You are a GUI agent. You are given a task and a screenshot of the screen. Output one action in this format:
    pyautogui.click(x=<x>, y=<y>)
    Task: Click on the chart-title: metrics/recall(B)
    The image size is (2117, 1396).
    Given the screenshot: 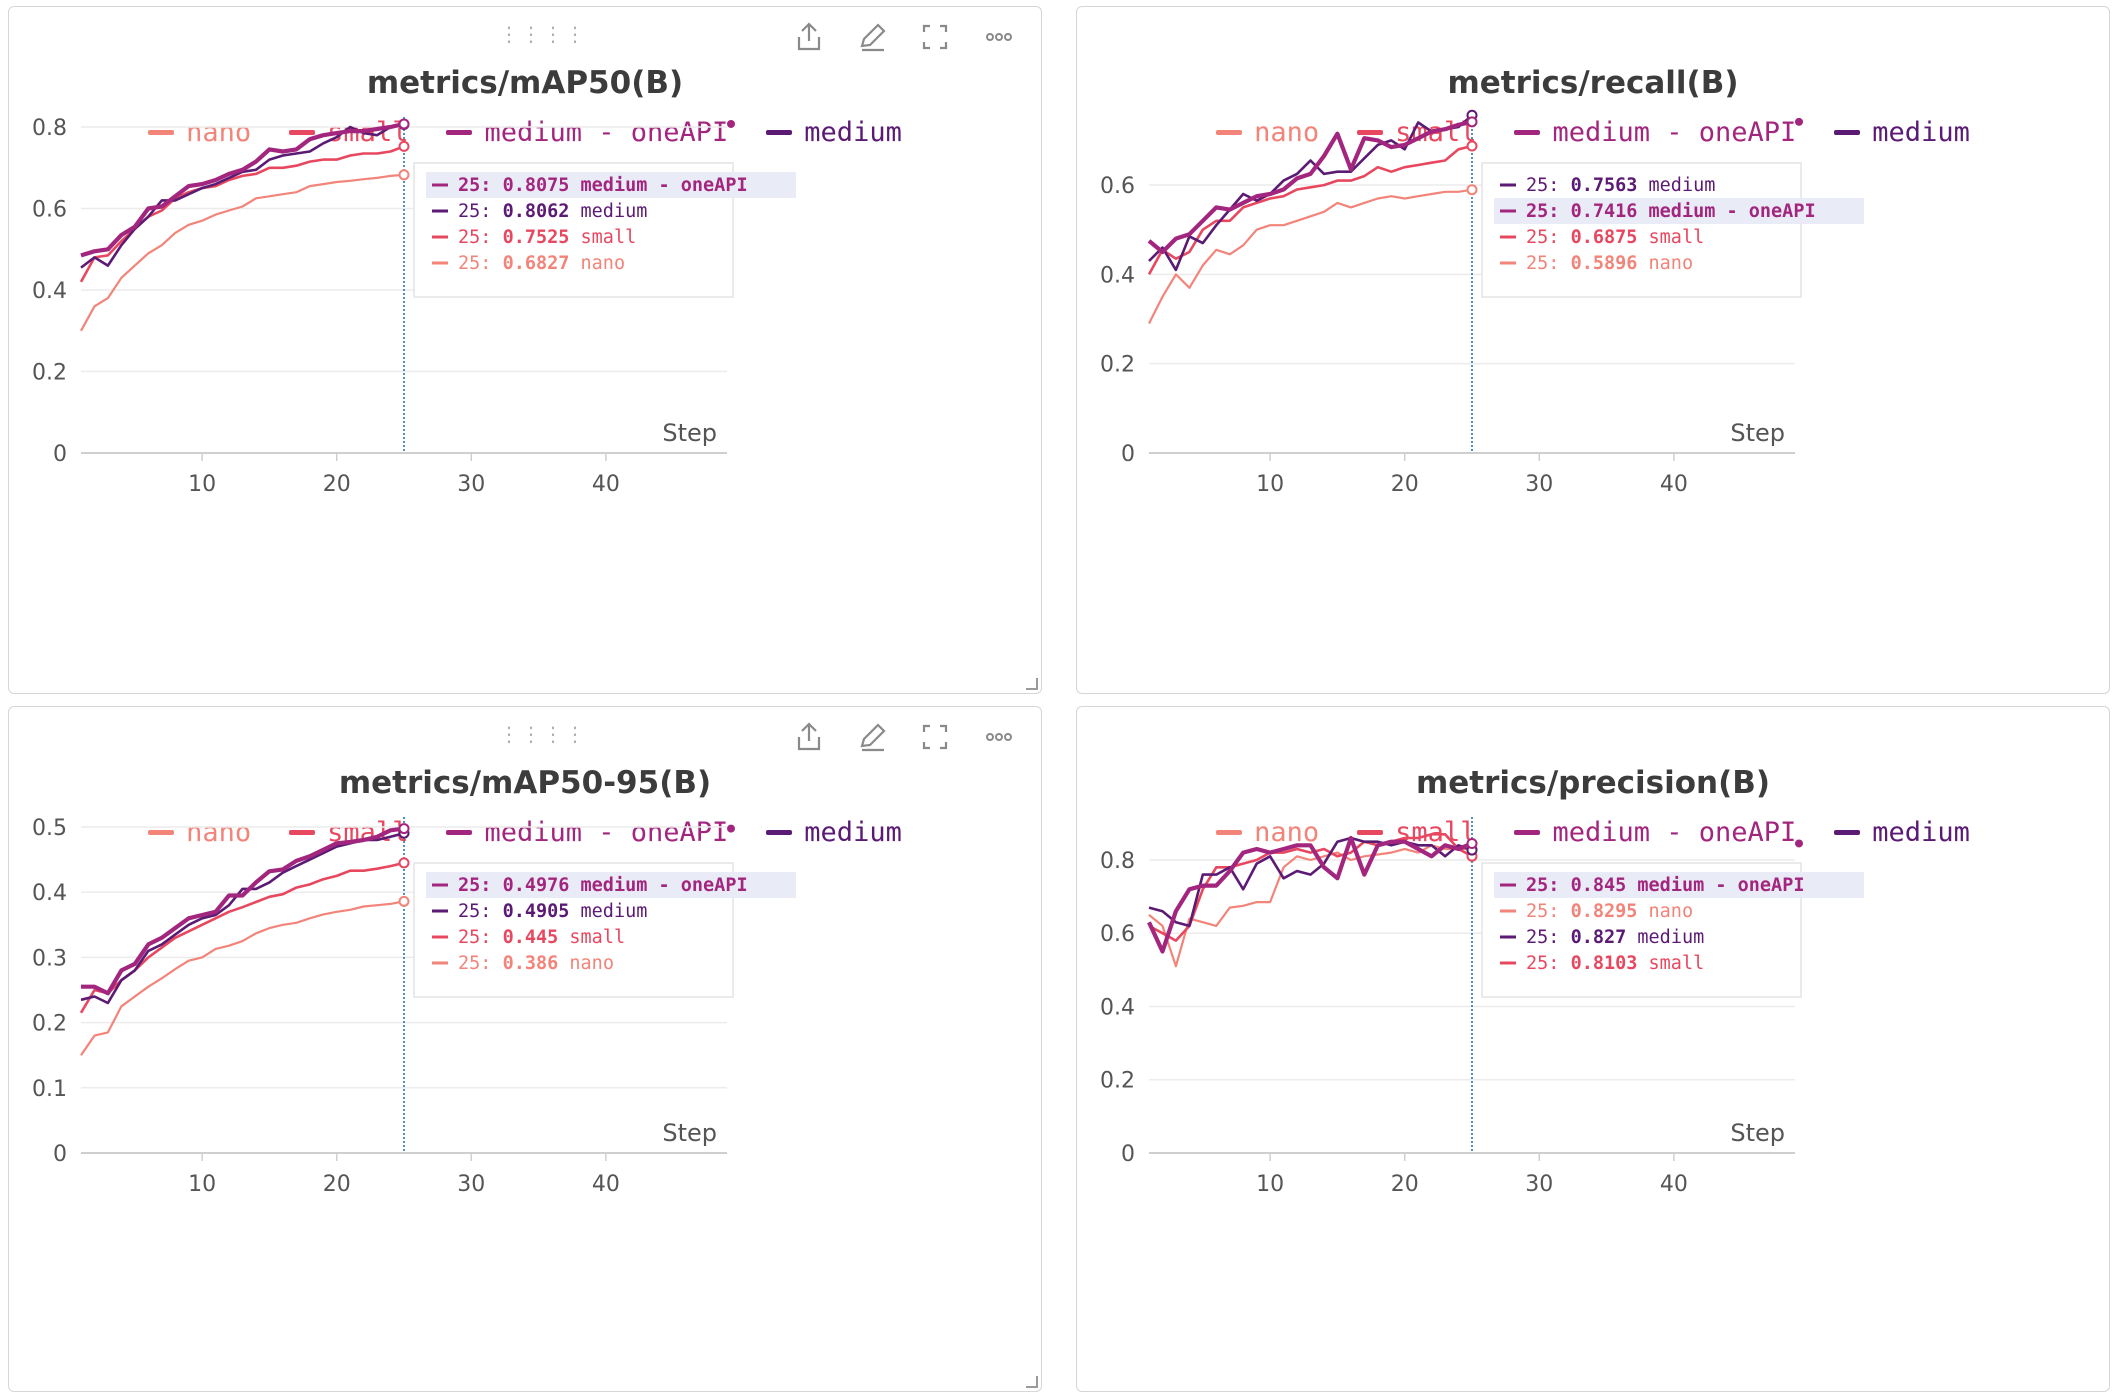 What is the action you would take?
    pyautogui.click(x=1593, y=83)
    